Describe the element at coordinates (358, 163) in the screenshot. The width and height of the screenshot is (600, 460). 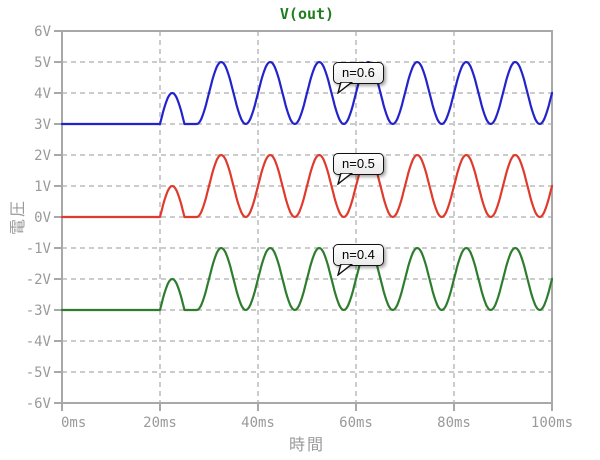
I see `annotation-label: n=0.5` at that location.